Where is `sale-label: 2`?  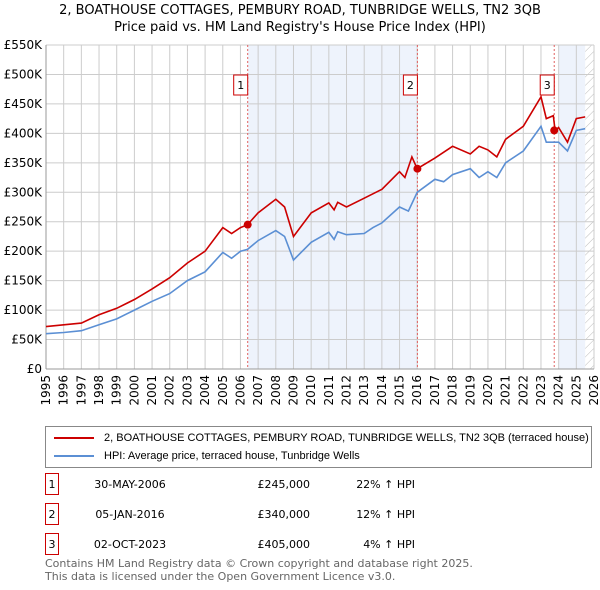
sale-label: 2 is located at coordinates (410, 85).